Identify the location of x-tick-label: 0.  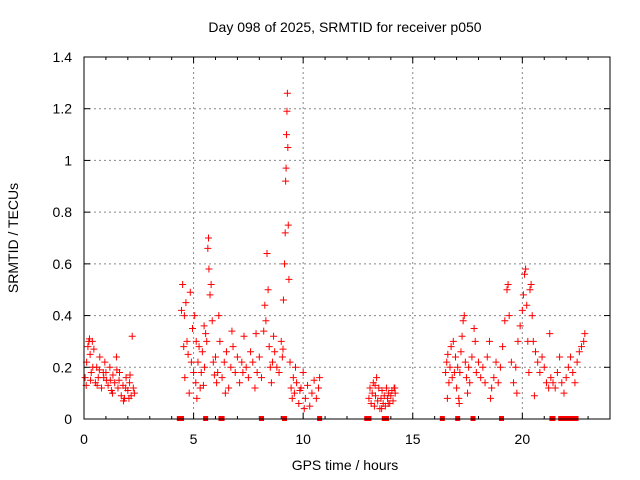
(84, 439).